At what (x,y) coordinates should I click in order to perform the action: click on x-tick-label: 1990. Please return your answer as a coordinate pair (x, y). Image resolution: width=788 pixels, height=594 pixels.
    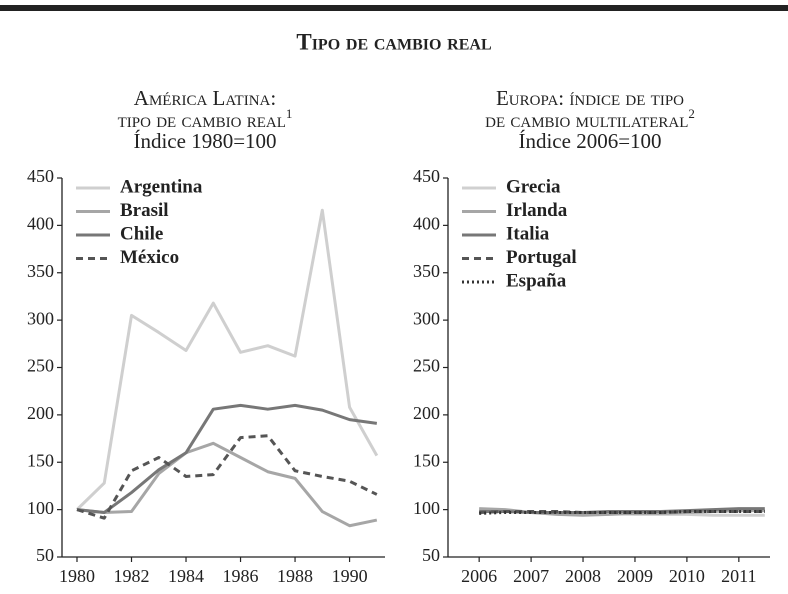
    Looking at the image, I should click on (350, 576).